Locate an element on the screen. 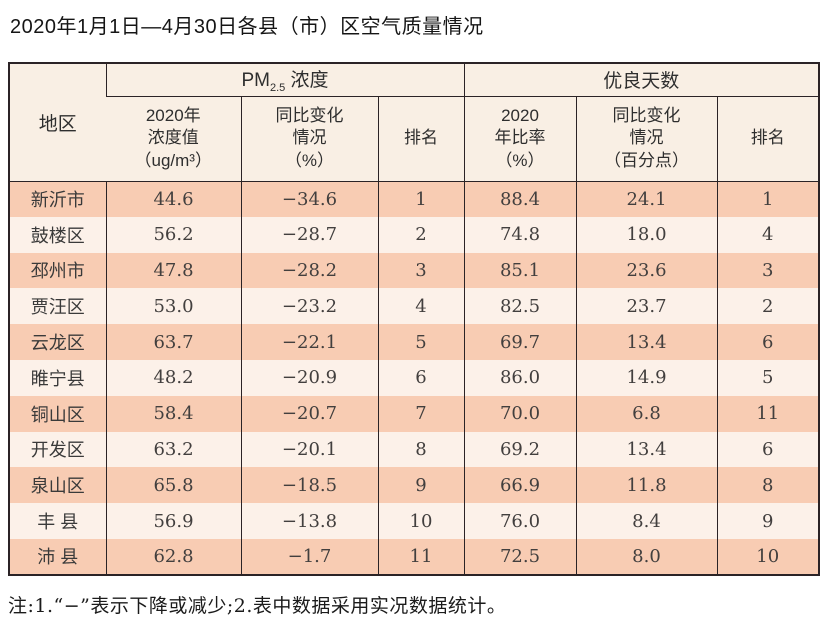 The width and height of the screenshot is (825, 630). cell-good-rate: 82.5 is located at coordinates (519, 306).